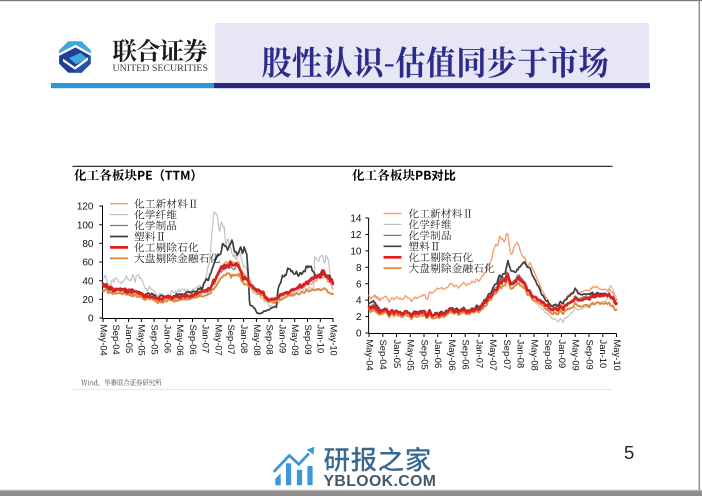 The image size is (702, 501). What do you see at coordinates (359, 301) in the screenshot?
I see `svg-text: 4` at bounding box center [359, 301].